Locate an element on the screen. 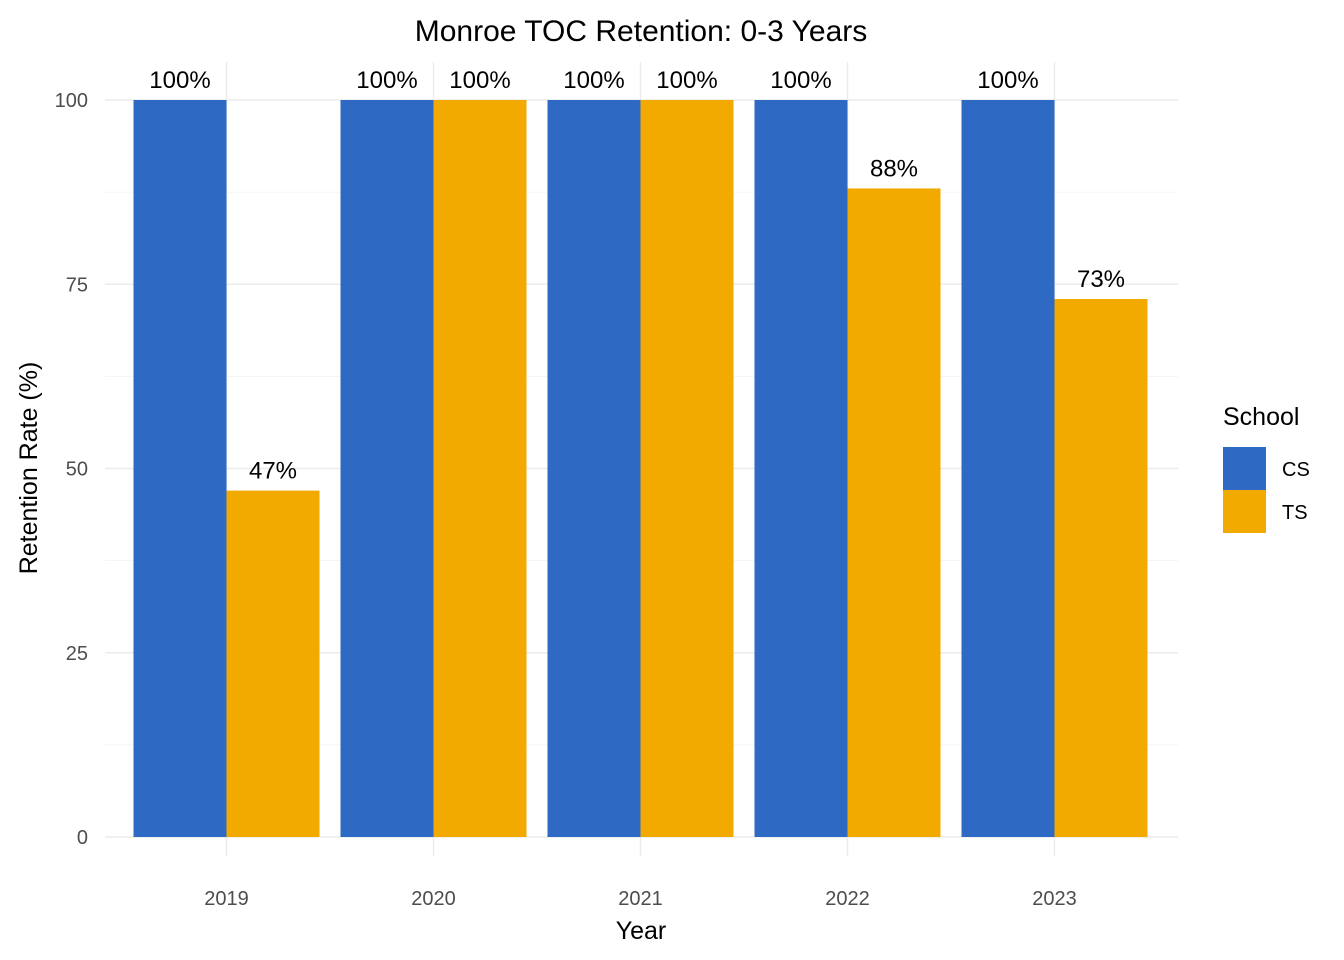 Image resolution: width=1344 pixels, height=960 pixels. bar-cs-2023 is located at coordinates (1008, 468).